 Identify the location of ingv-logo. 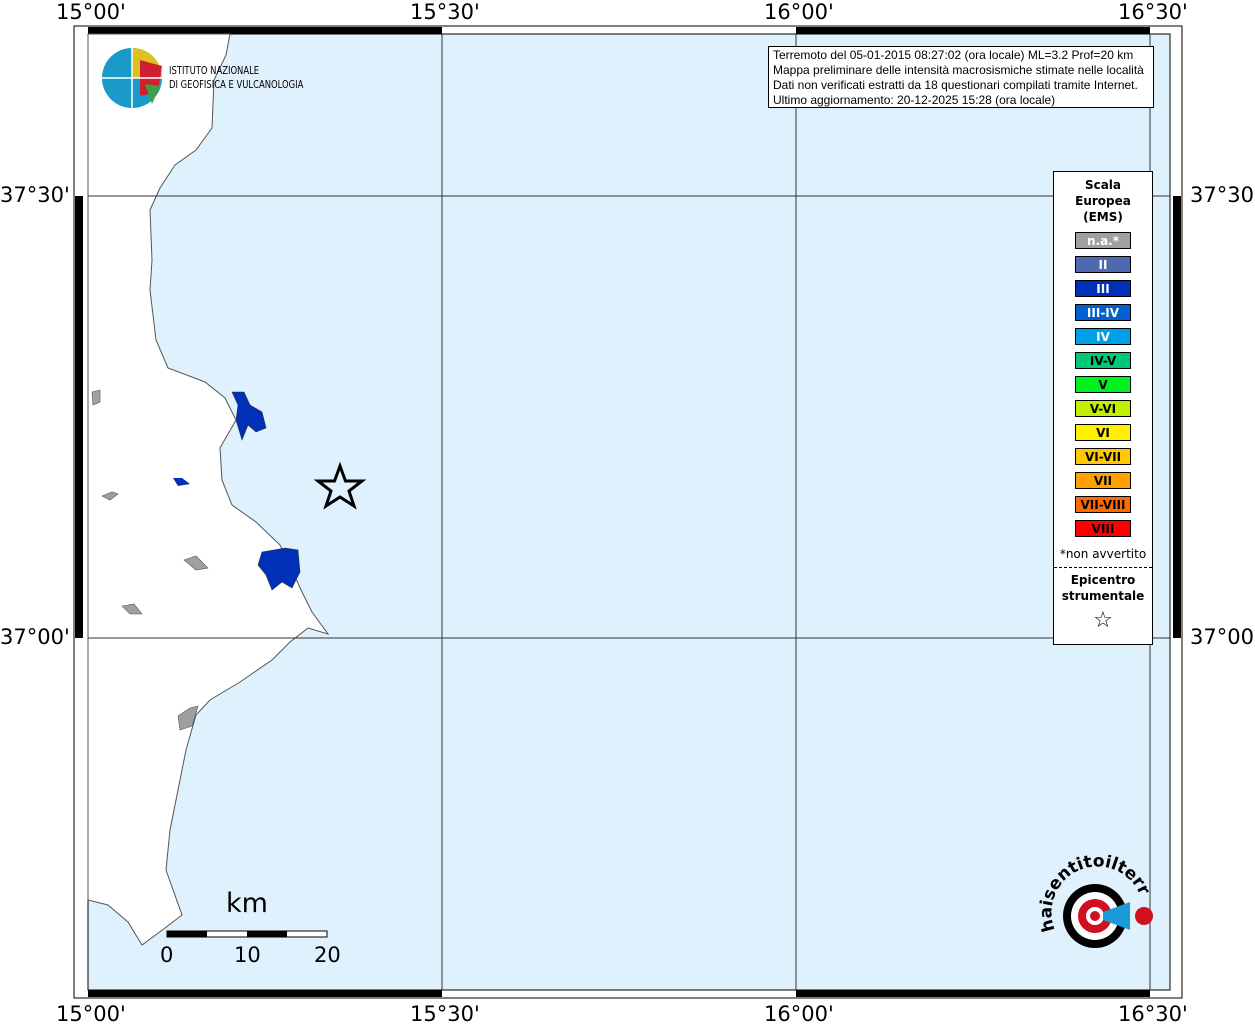
(132, 78).